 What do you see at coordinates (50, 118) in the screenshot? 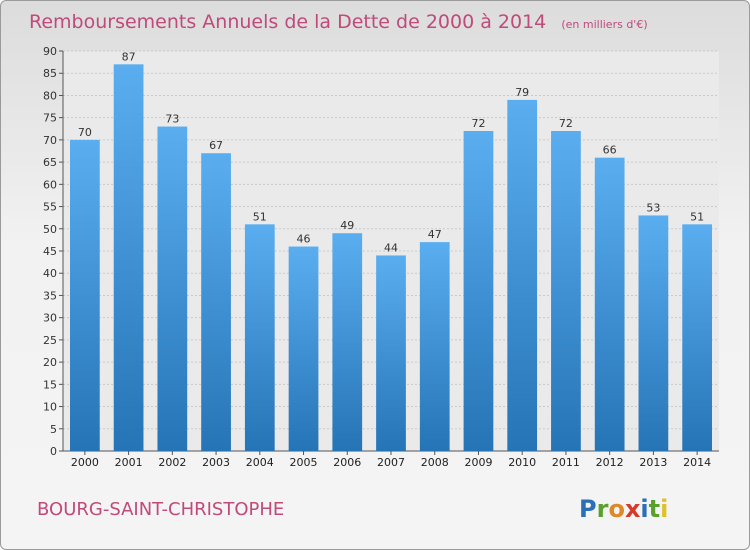
I see `y-tick-label: 75` at bounding box center [50, 118].